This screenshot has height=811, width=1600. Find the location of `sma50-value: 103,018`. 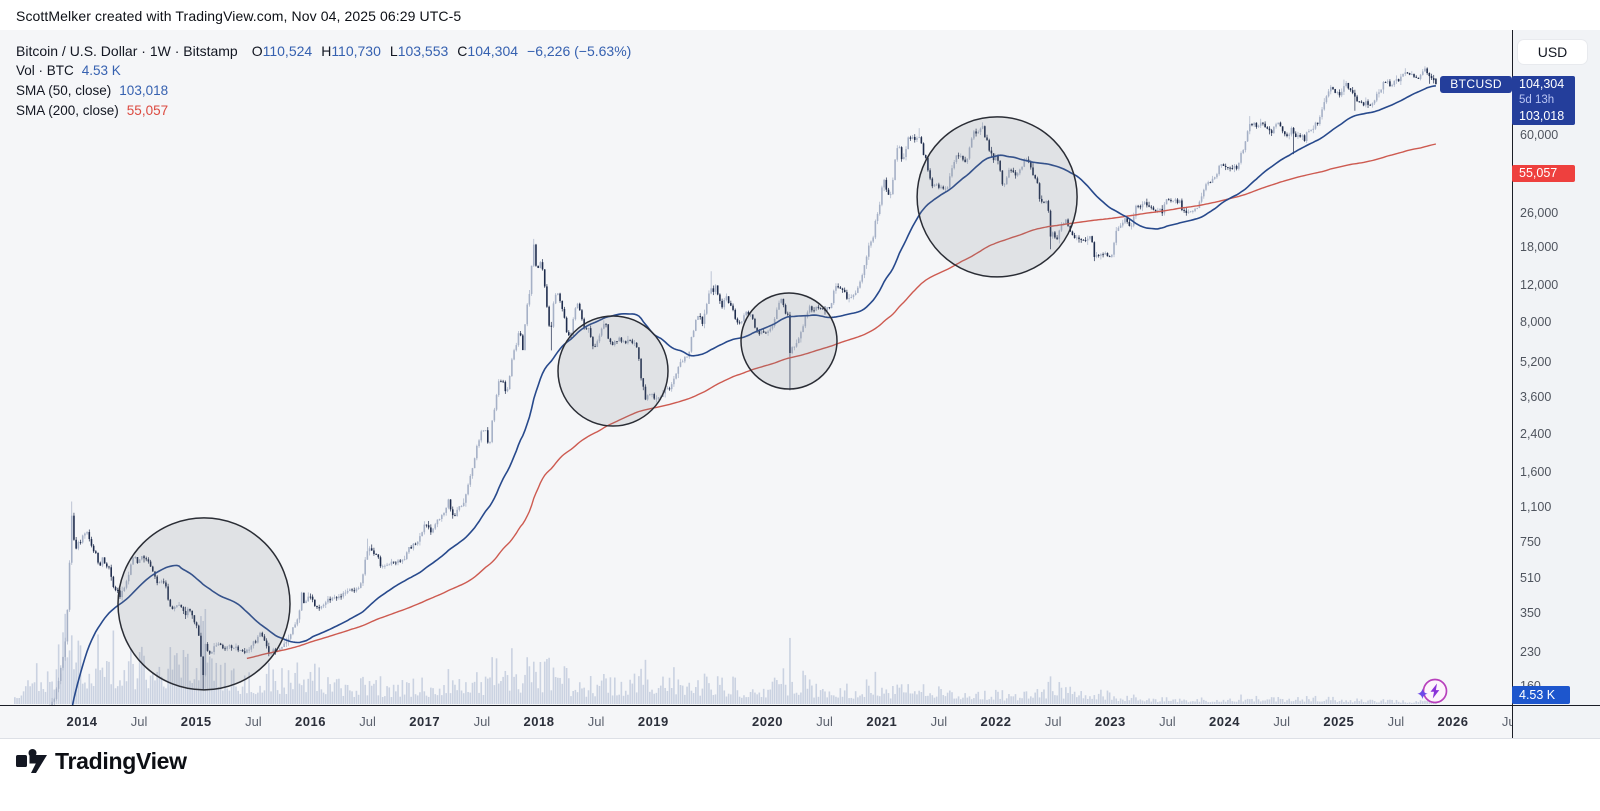

sma50-value: 103,018 is located at coordinates (144, 90).